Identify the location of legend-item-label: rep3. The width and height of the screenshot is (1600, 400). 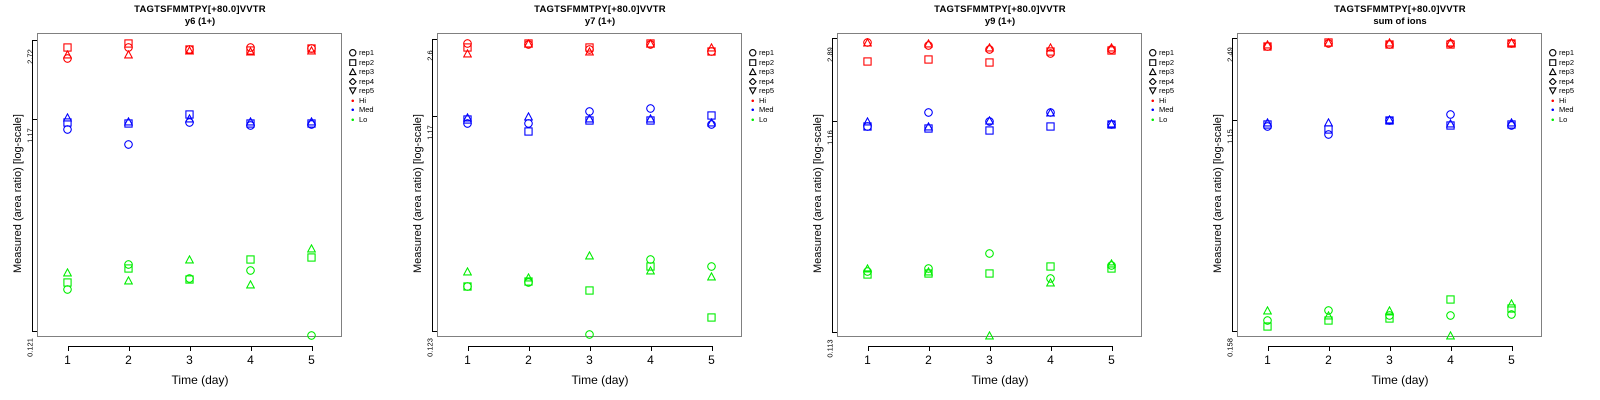
(767, 72).